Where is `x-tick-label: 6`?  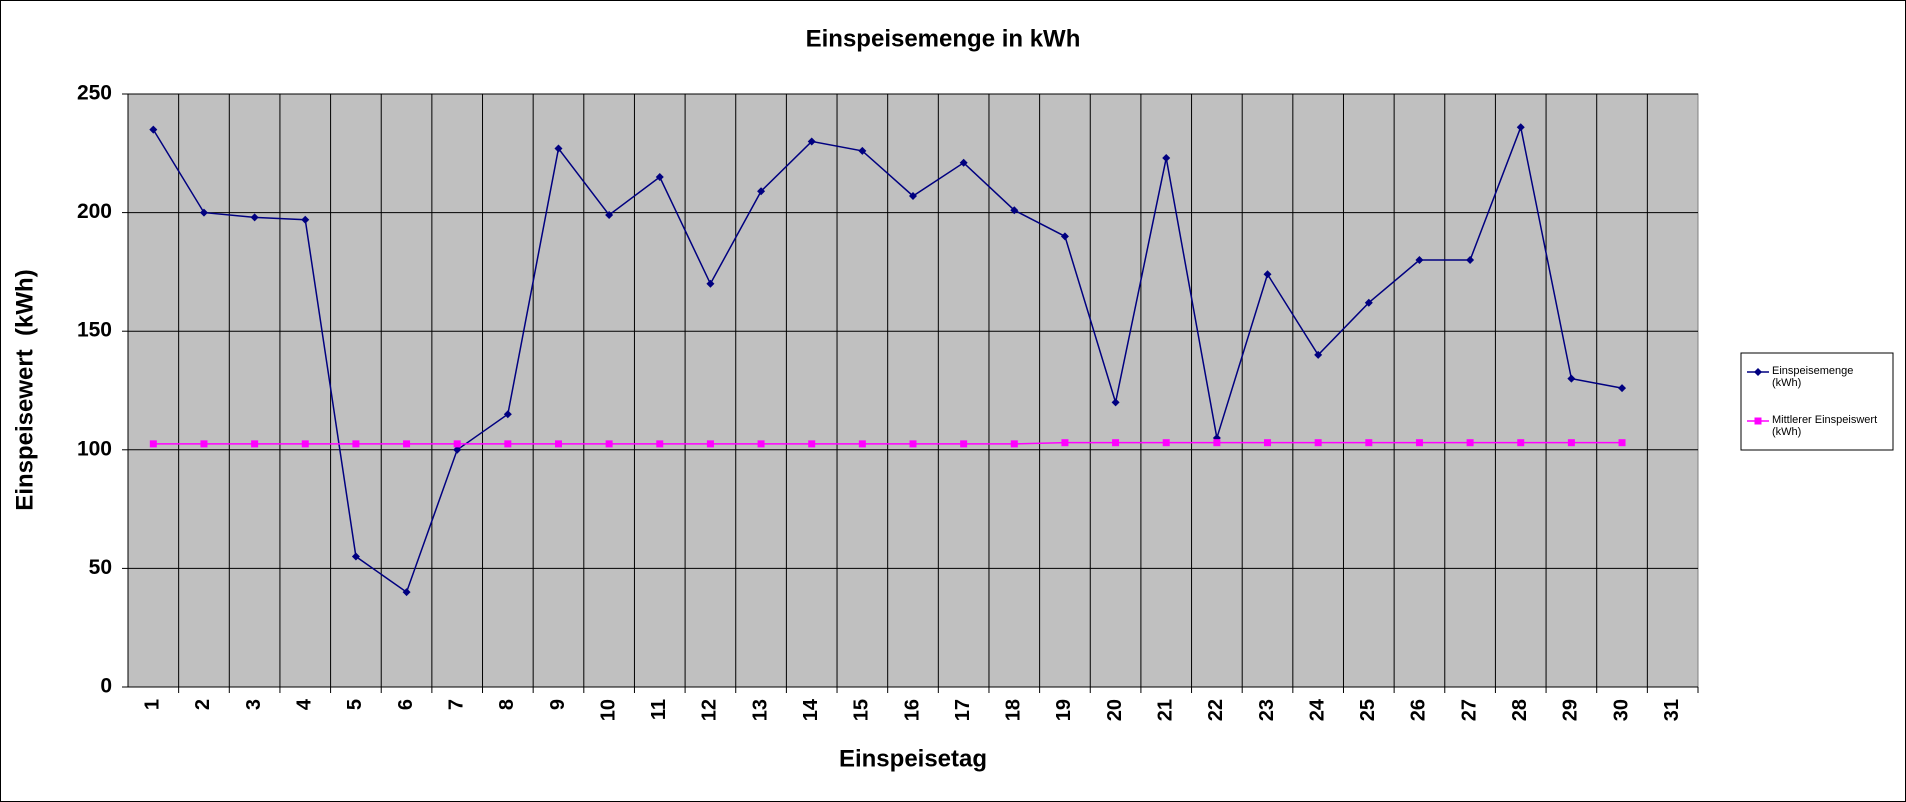 x-tick-label: 6 is located at coordinates (406, 704).